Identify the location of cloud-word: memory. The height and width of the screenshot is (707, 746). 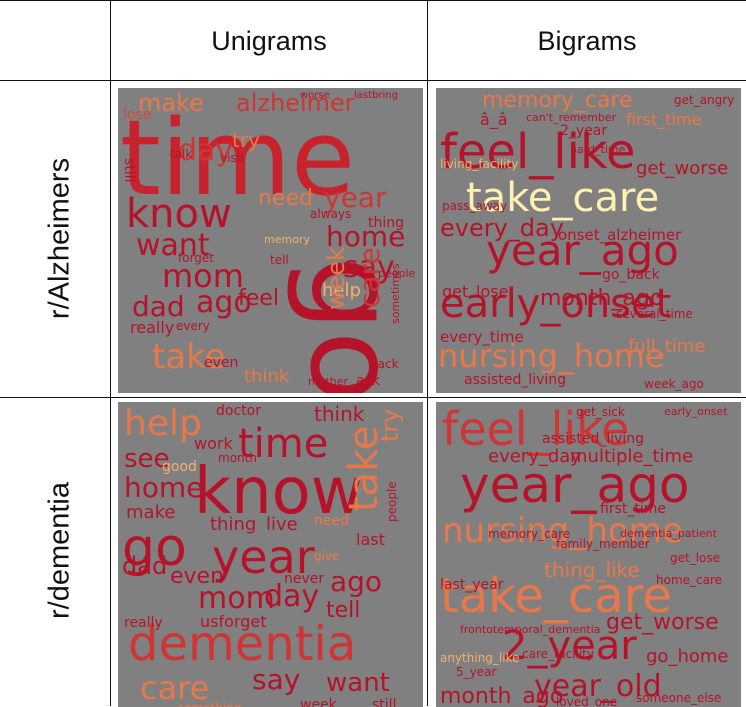
(287, 239).